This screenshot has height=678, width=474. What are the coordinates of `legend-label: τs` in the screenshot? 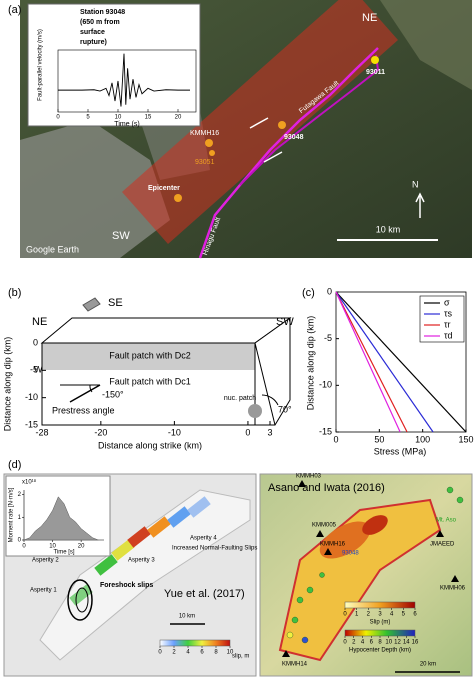 It's located at (448, 313).